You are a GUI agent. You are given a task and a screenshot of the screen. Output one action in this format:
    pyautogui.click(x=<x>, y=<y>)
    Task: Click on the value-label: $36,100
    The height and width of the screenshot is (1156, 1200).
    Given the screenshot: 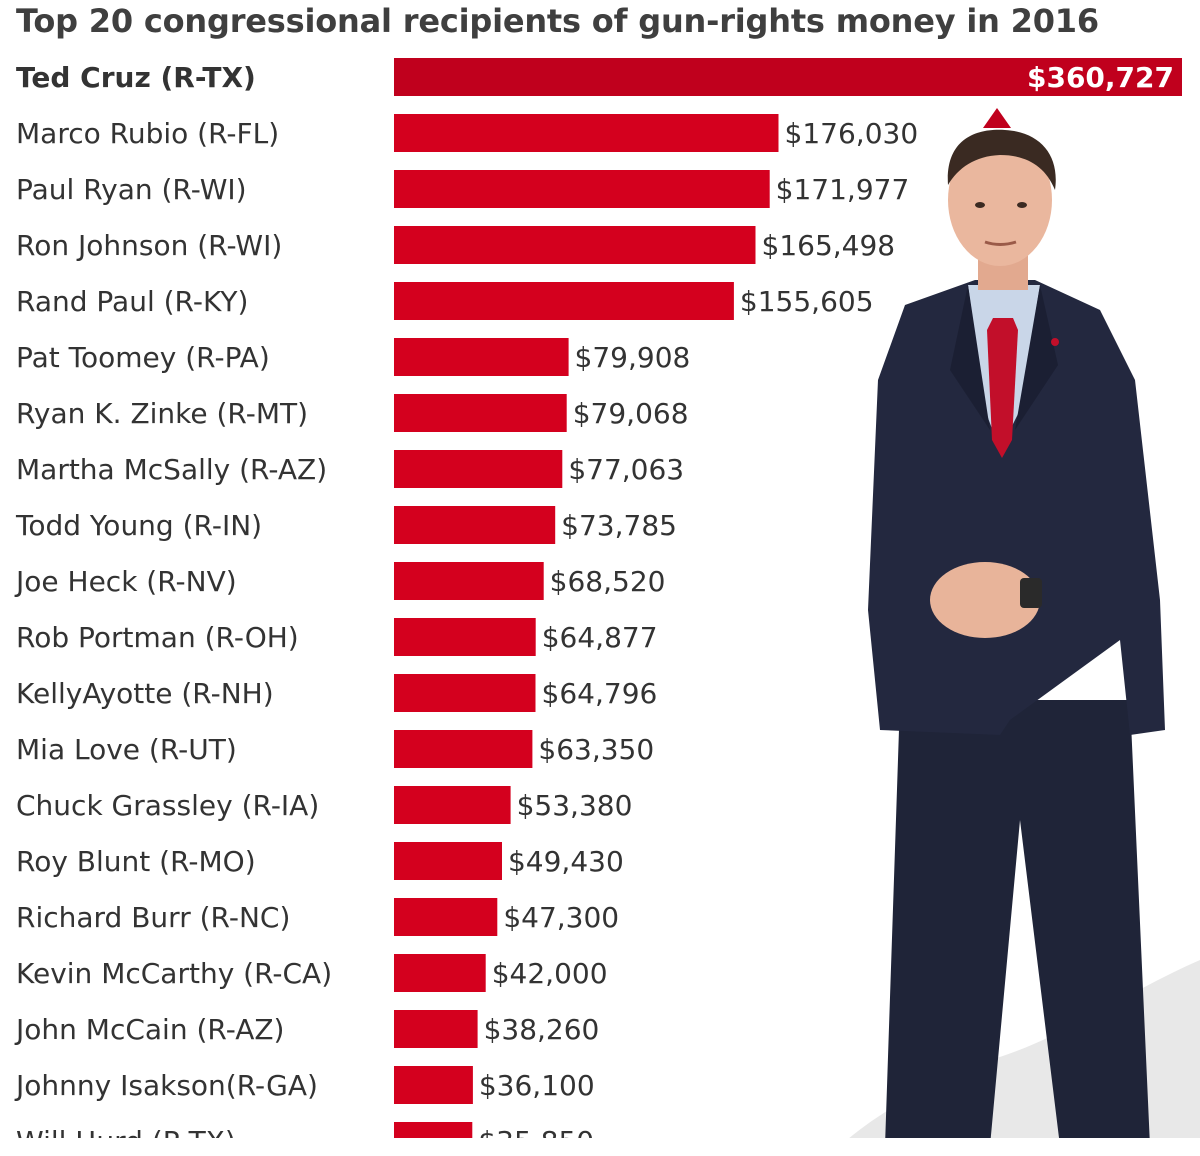 What is the action you would take?
    pyautogui.click(x=537, y=1085)
    